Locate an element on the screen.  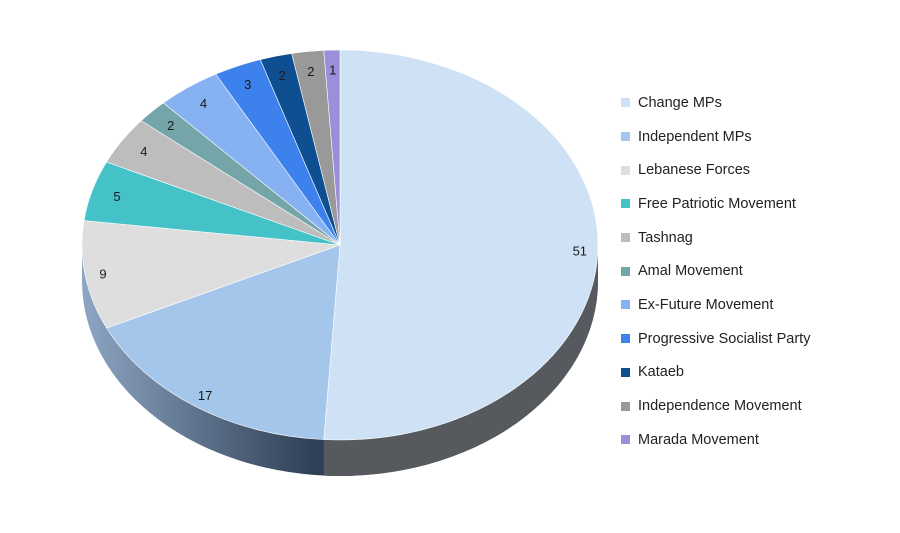
pie-slice-marada-movement is located at coordinates (332, 147).